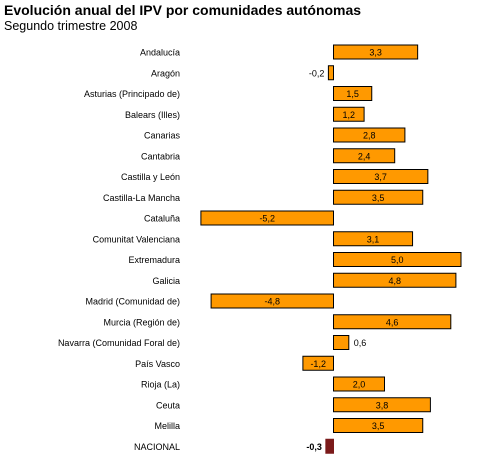 The image size is (480, 466). I want to click on category-label-balears-illes: Balears (Illes), so click(152, 115).